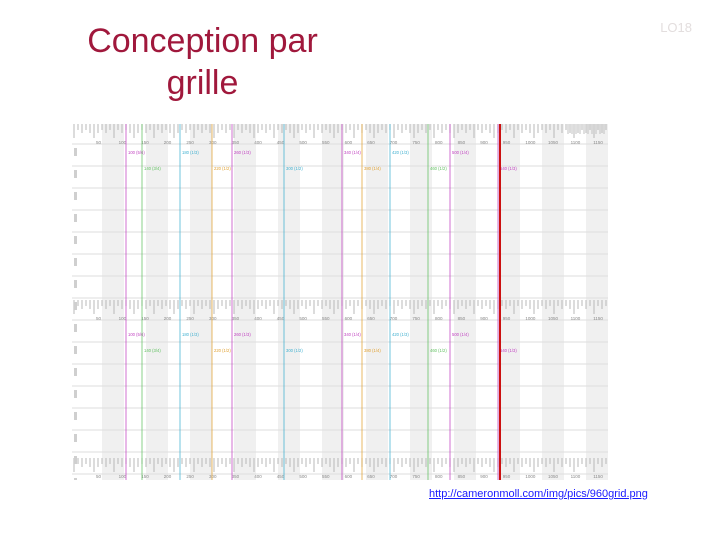 The height and width of the screenshot is (540, 720). I want to click on column-marker-label: 100 (5/6), so click(136, 152).